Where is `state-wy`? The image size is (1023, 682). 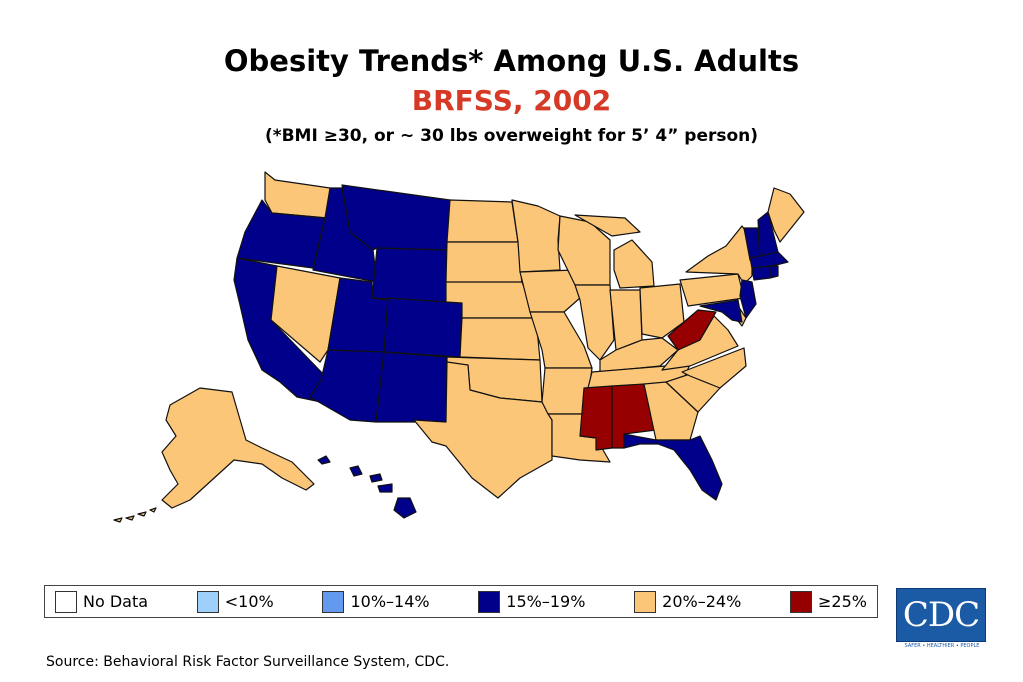
state-wy is located at coordinates (409, 275).